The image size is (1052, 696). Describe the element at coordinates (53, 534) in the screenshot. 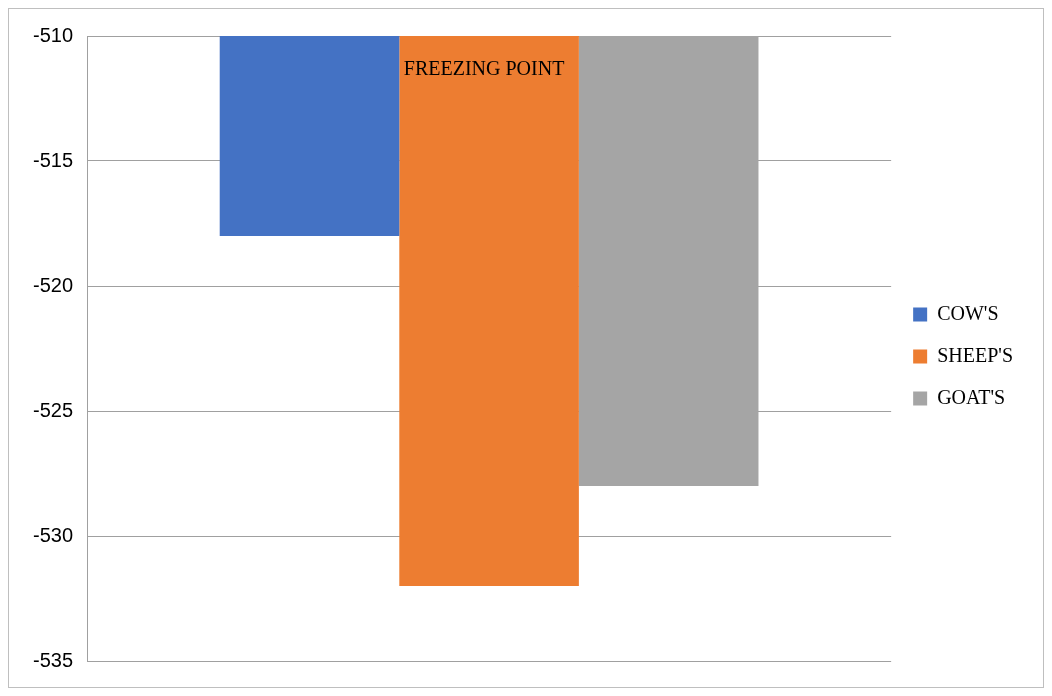

I see `y-tick-label: -530` at that location.